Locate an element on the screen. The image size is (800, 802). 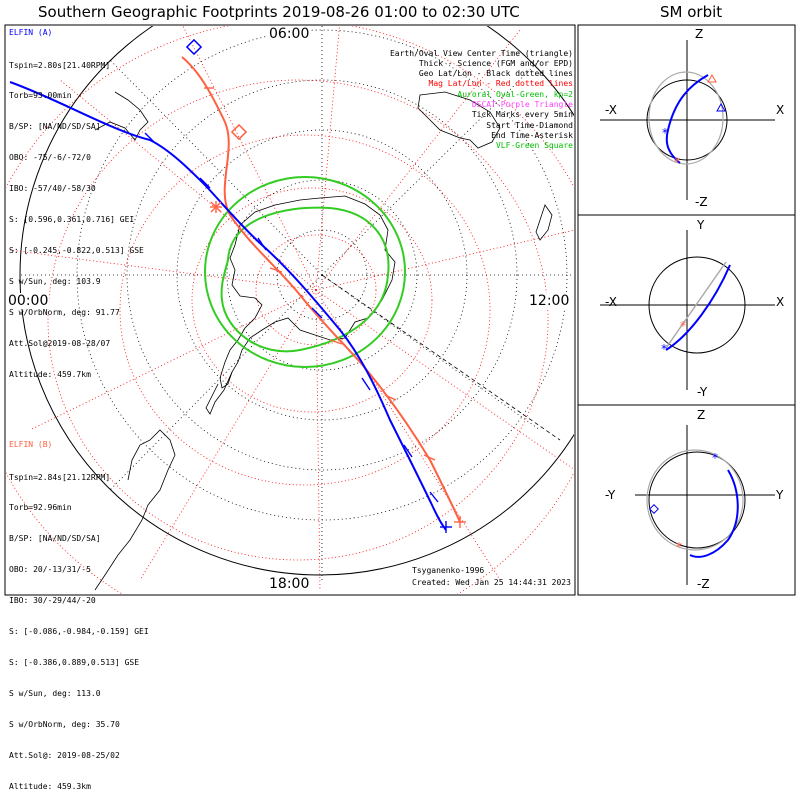
panel1-top-label: Z is located at coordinates (699, 34).